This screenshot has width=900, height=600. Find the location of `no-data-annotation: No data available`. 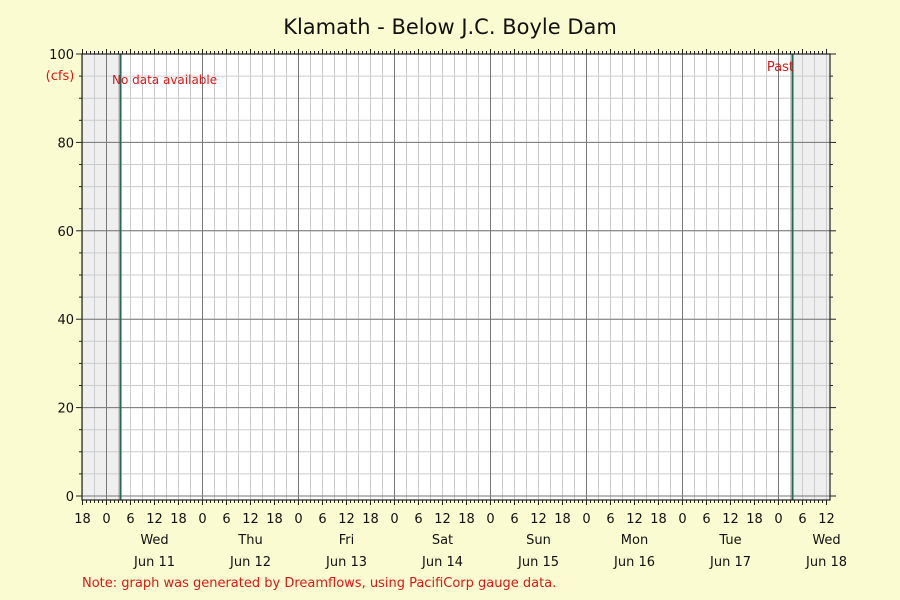

no-data-annotation: No data available is located at coordinates (164, 80).